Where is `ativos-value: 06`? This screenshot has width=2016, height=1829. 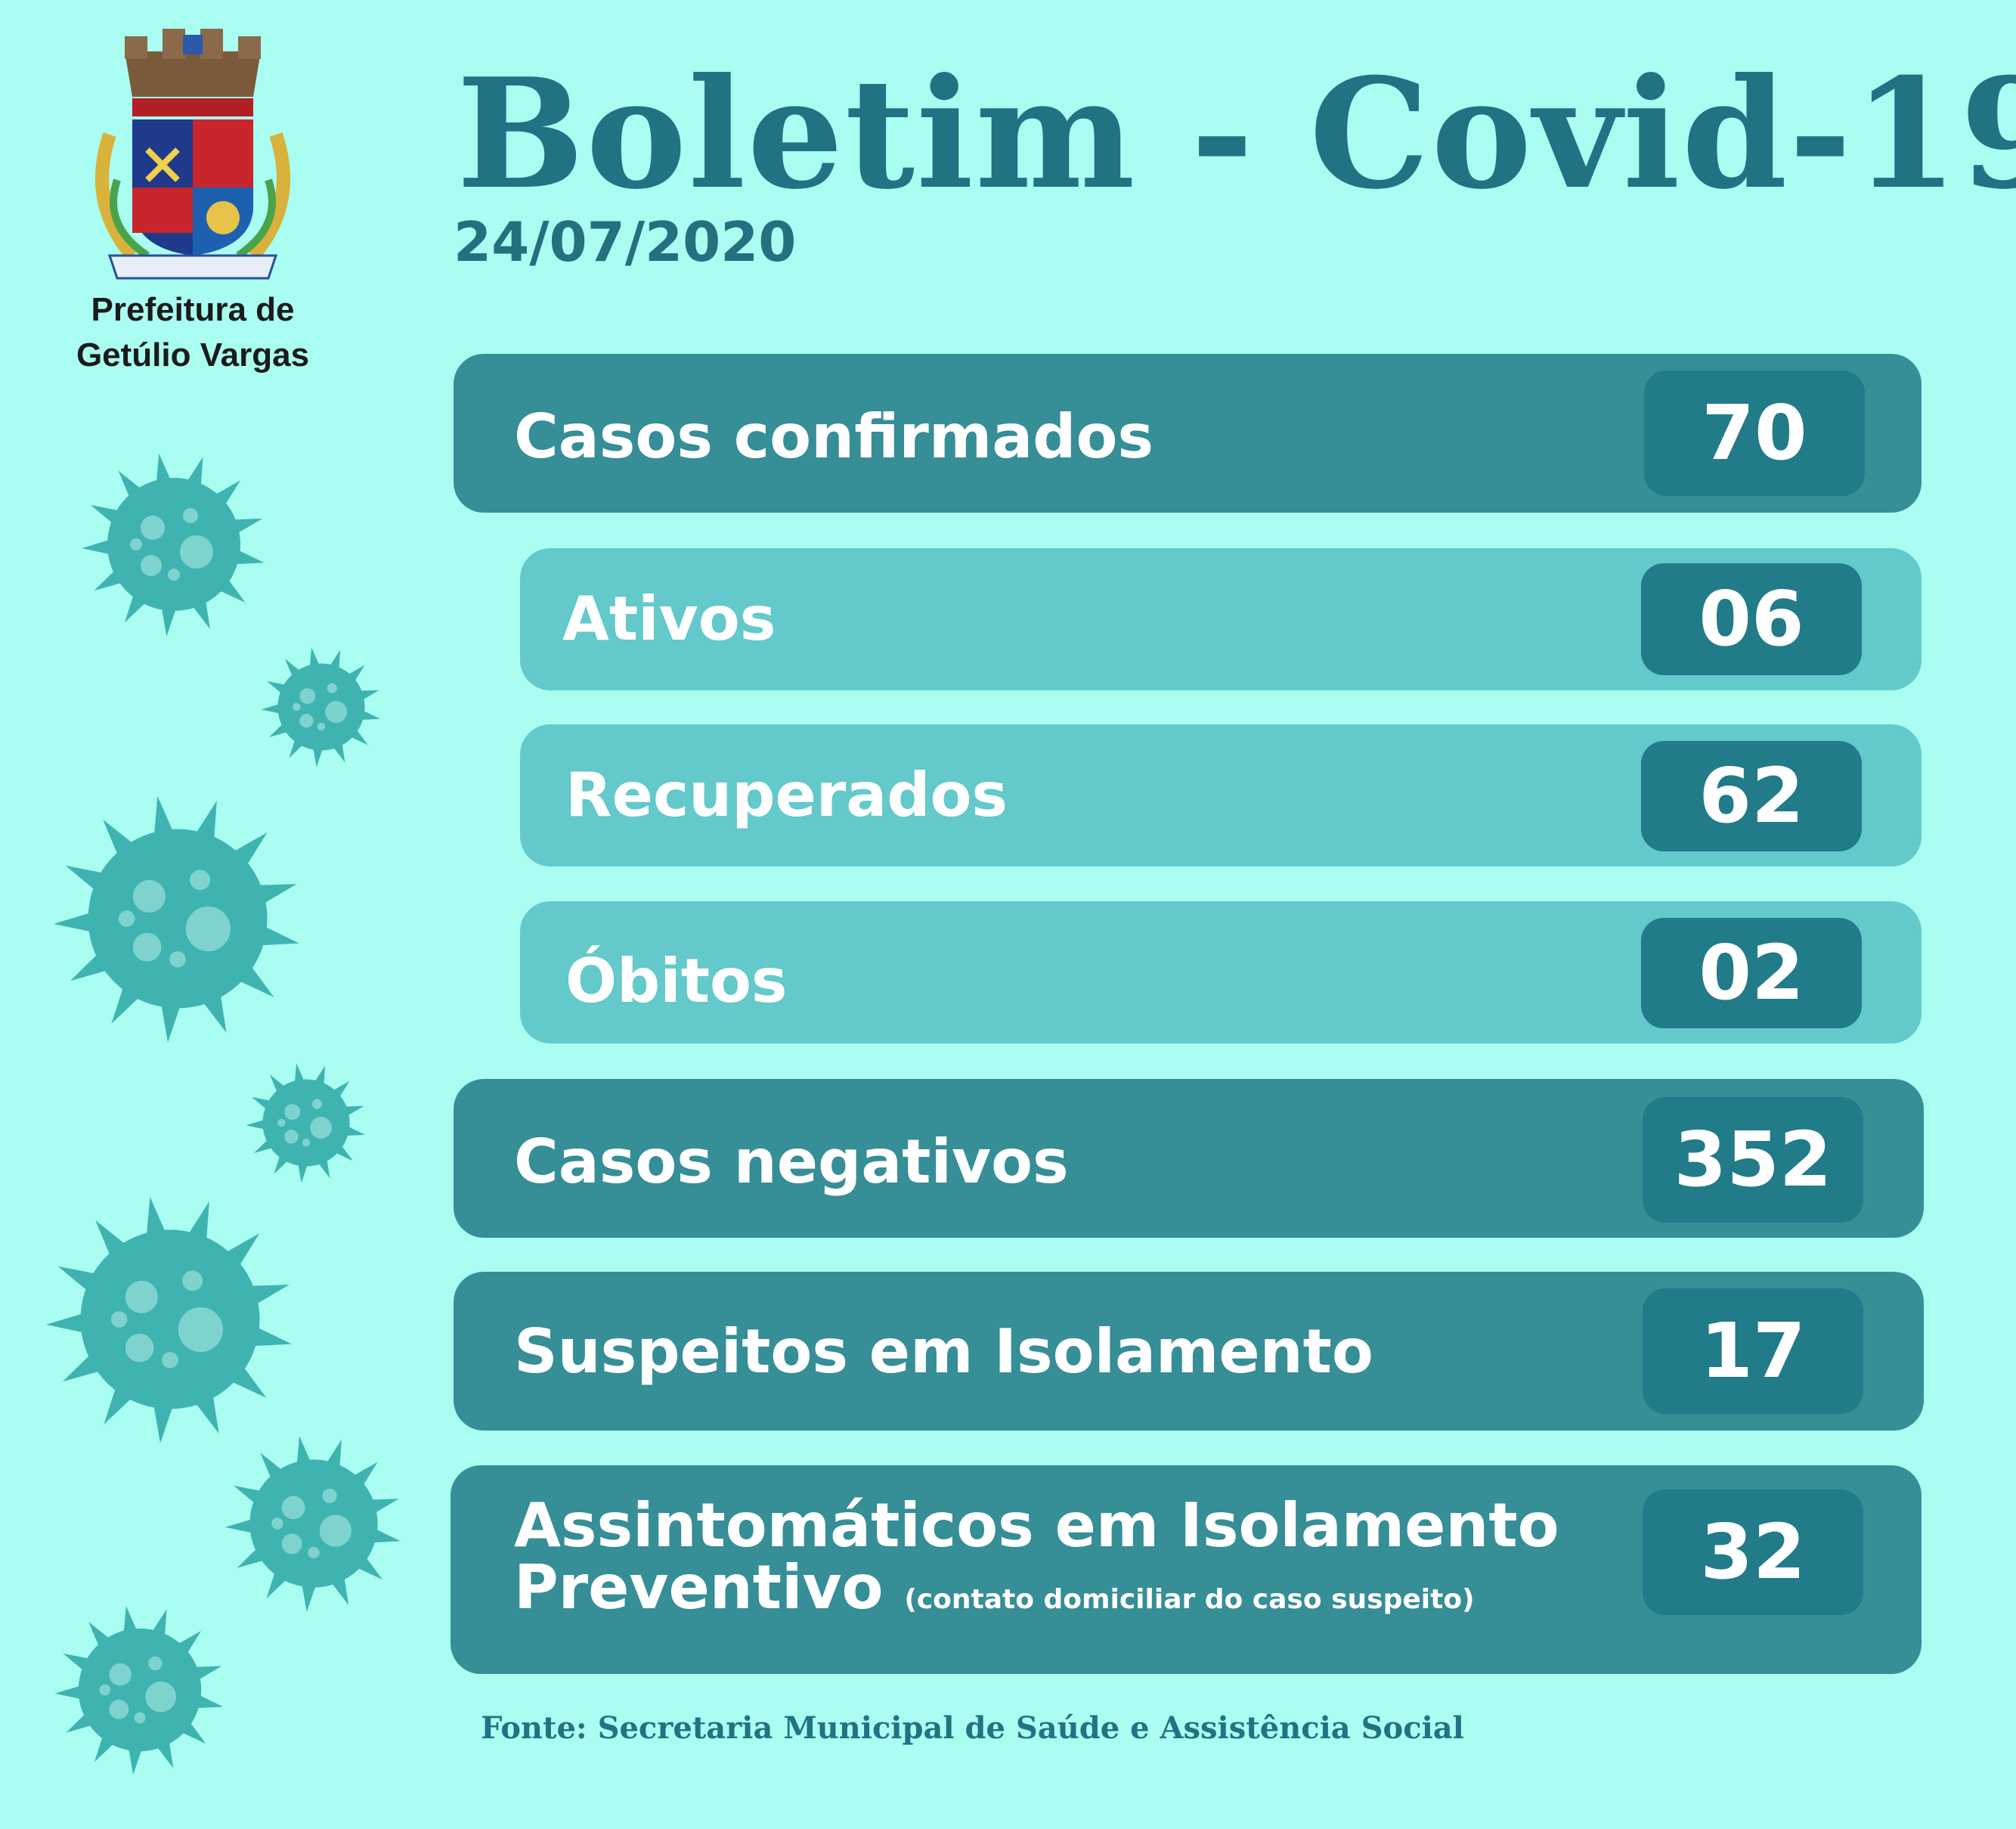
ativos-value: 06 is located at coordinates (1752, 619).